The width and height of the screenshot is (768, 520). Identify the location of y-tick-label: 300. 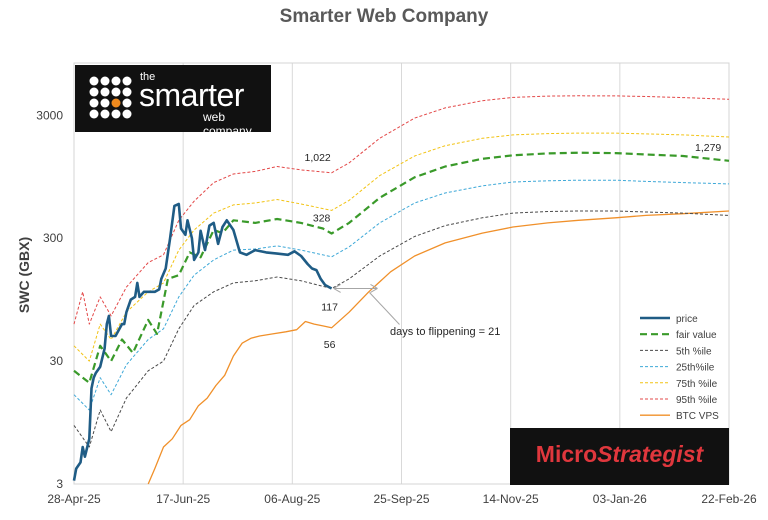
(53, 238).